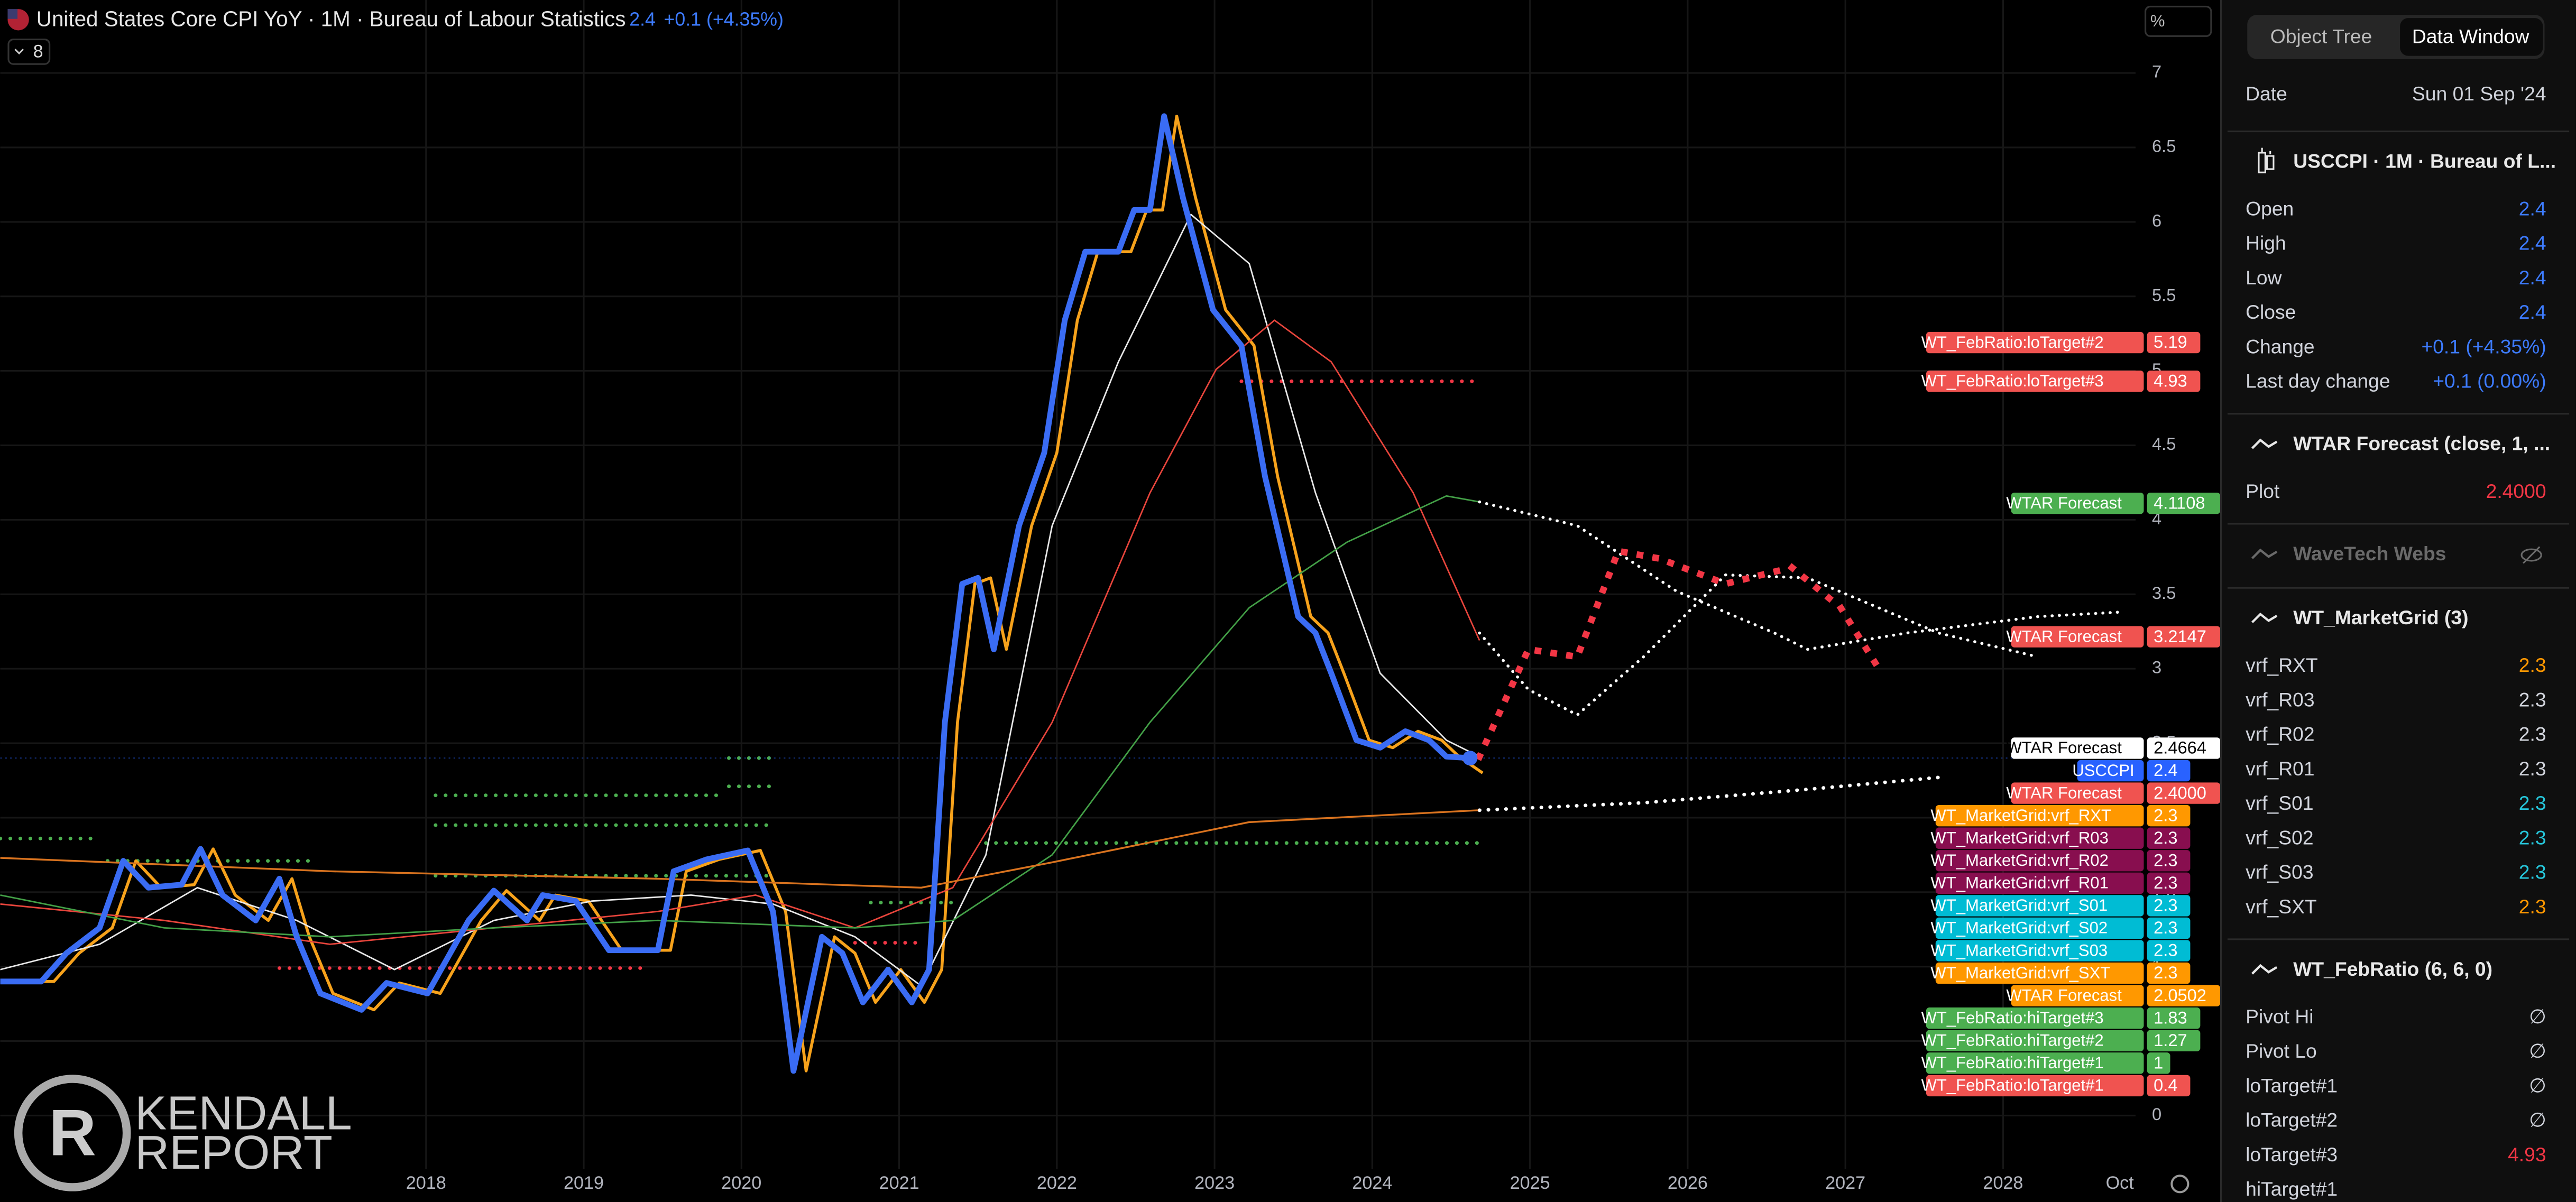 This screenshot has height=1202, width=2576. What do you see at coordinates (2281, 906) in the screenshot?
I see `row-label: vrf_SXT` at bounding box center [2281, 906].